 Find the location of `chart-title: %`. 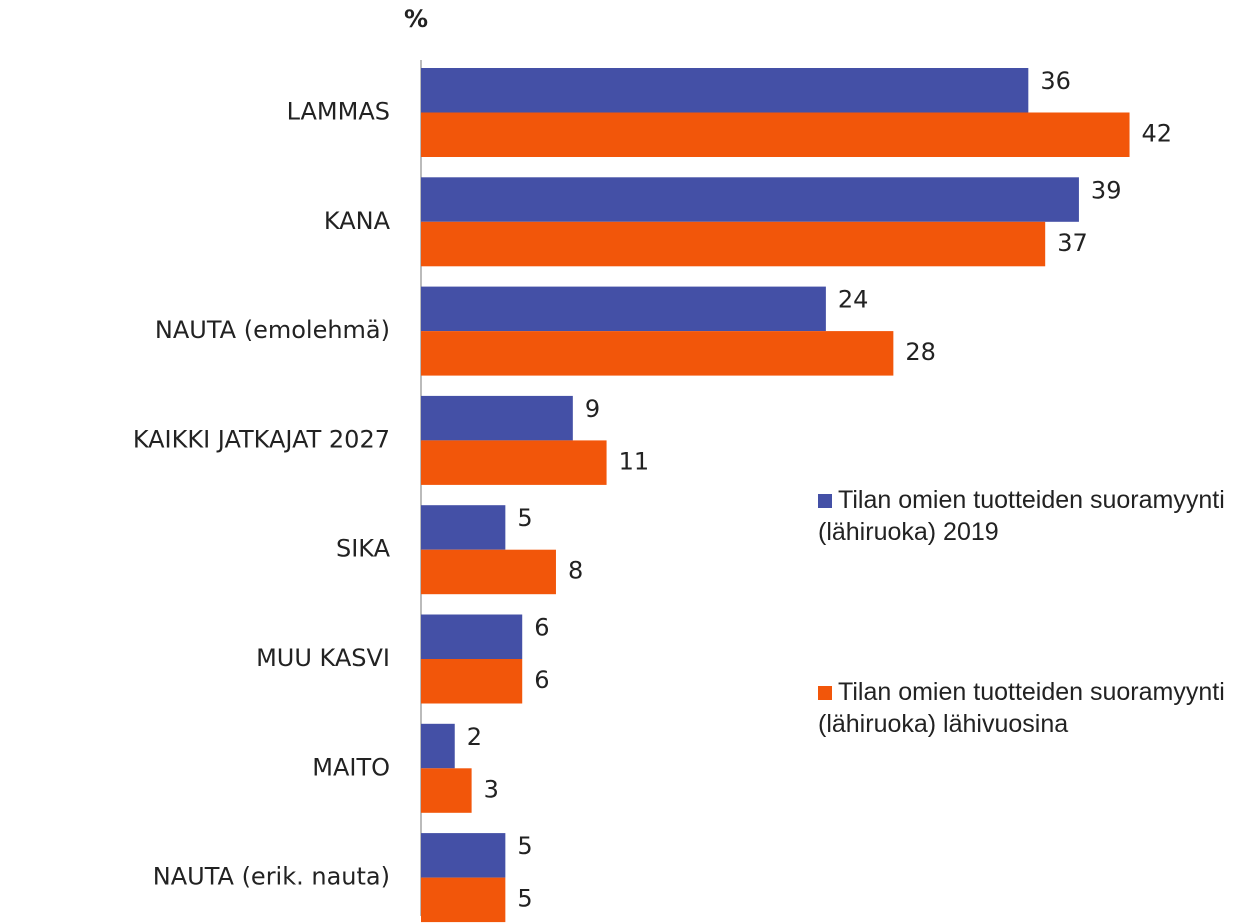

chart-title: % is located at coordinates (416, 19).